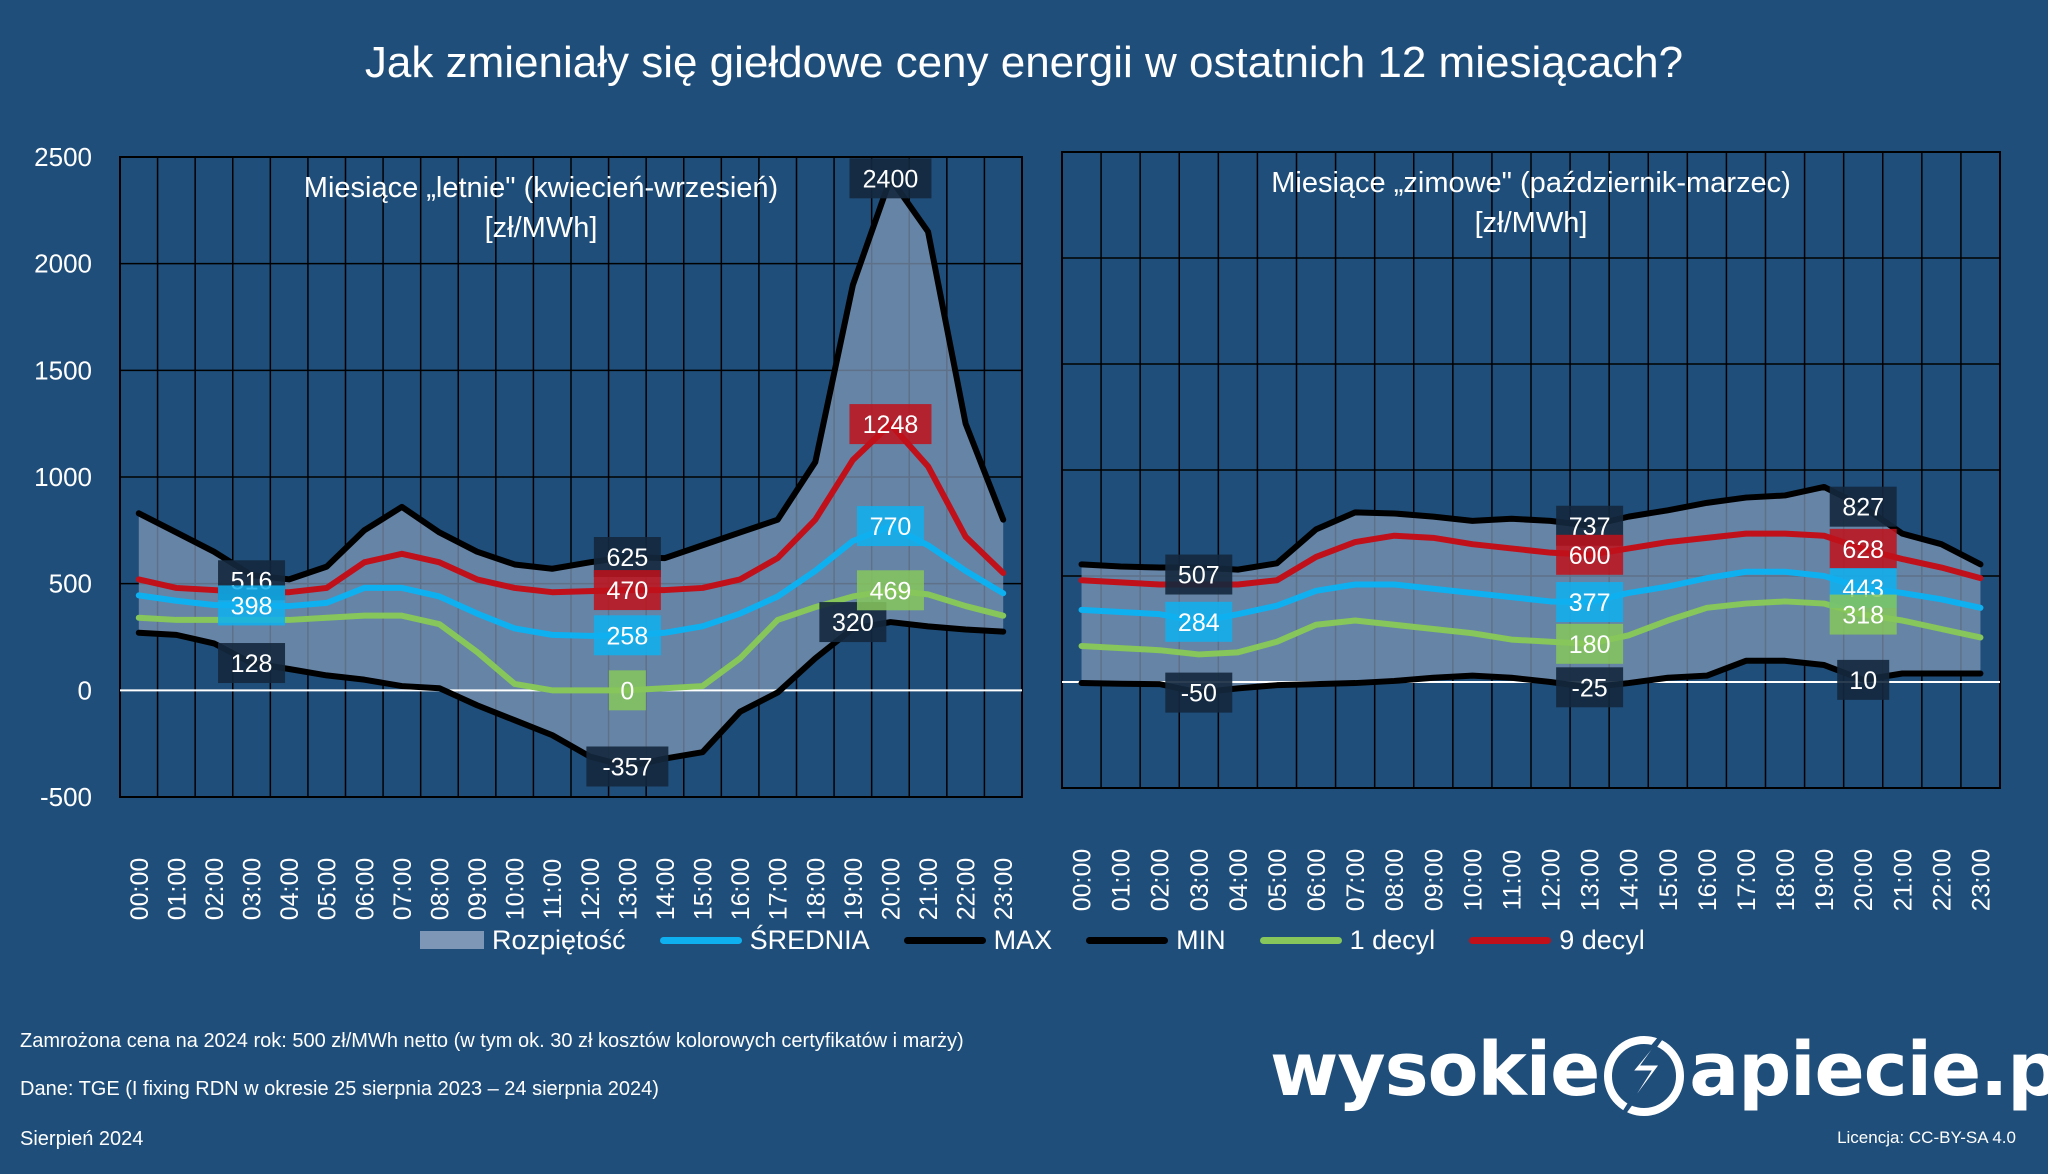 The image size is (2048, 1174). What do you see at coordinates (779, 889) in the screenshot?
I see `x-tick-label: 17:00` at bounding box center [779, 889].